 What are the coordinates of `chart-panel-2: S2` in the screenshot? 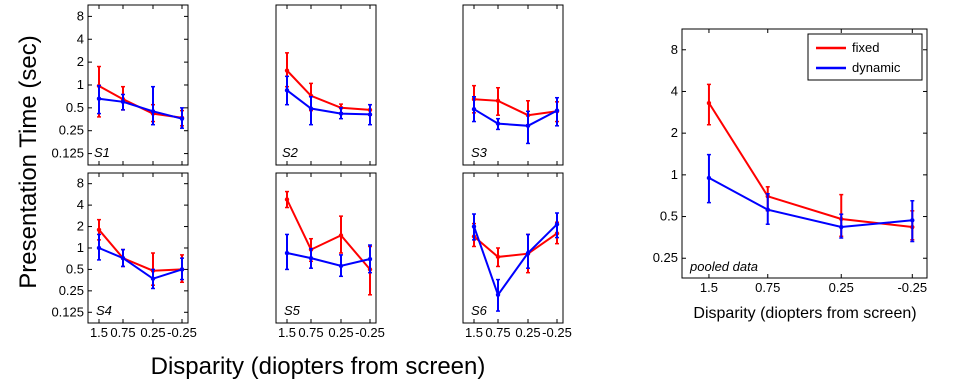 It's located at (326, 85).